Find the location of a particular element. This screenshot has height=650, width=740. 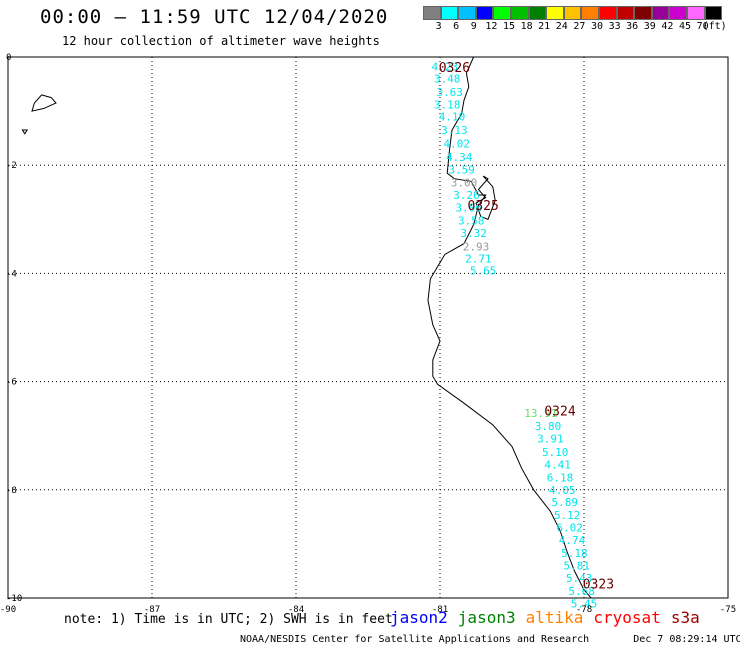

wave-height-value: 5.10 is located at coordinates (555, 452).